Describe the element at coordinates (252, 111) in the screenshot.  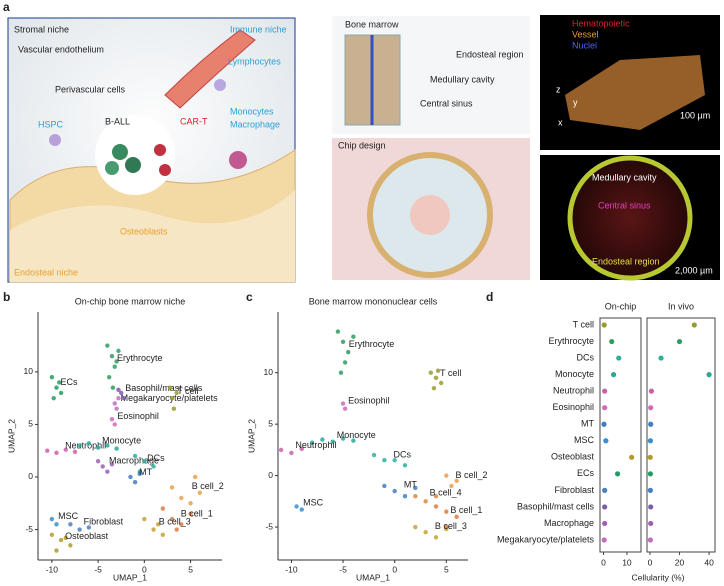
I see `annotation: Monocytes` at that location.